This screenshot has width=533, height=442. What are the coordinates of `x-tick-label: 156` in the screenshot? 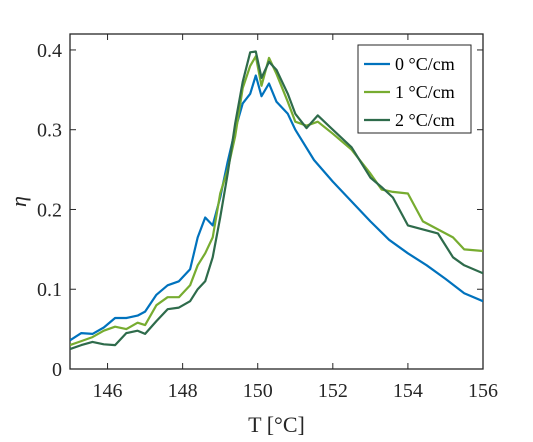 It's located at (483, 391).